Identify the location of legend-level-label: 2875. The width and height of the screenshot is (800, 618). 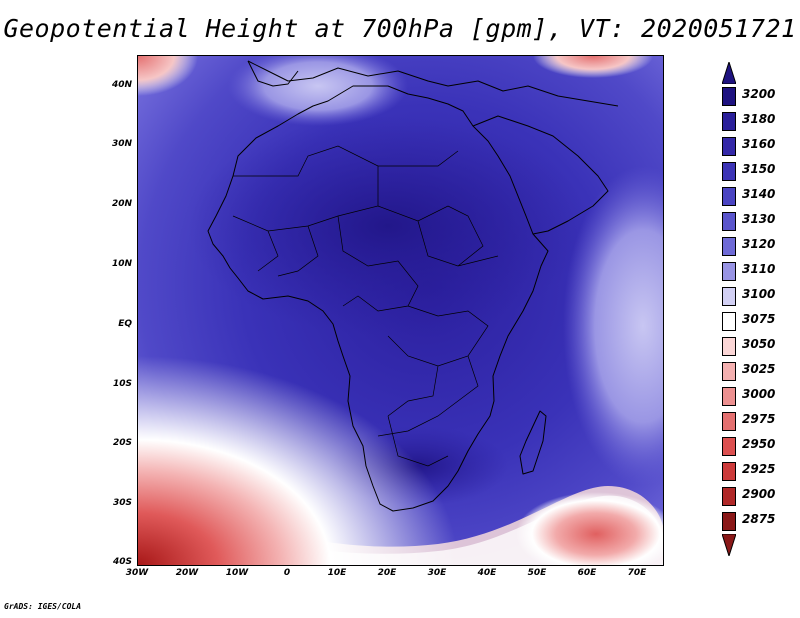
(759, 519).